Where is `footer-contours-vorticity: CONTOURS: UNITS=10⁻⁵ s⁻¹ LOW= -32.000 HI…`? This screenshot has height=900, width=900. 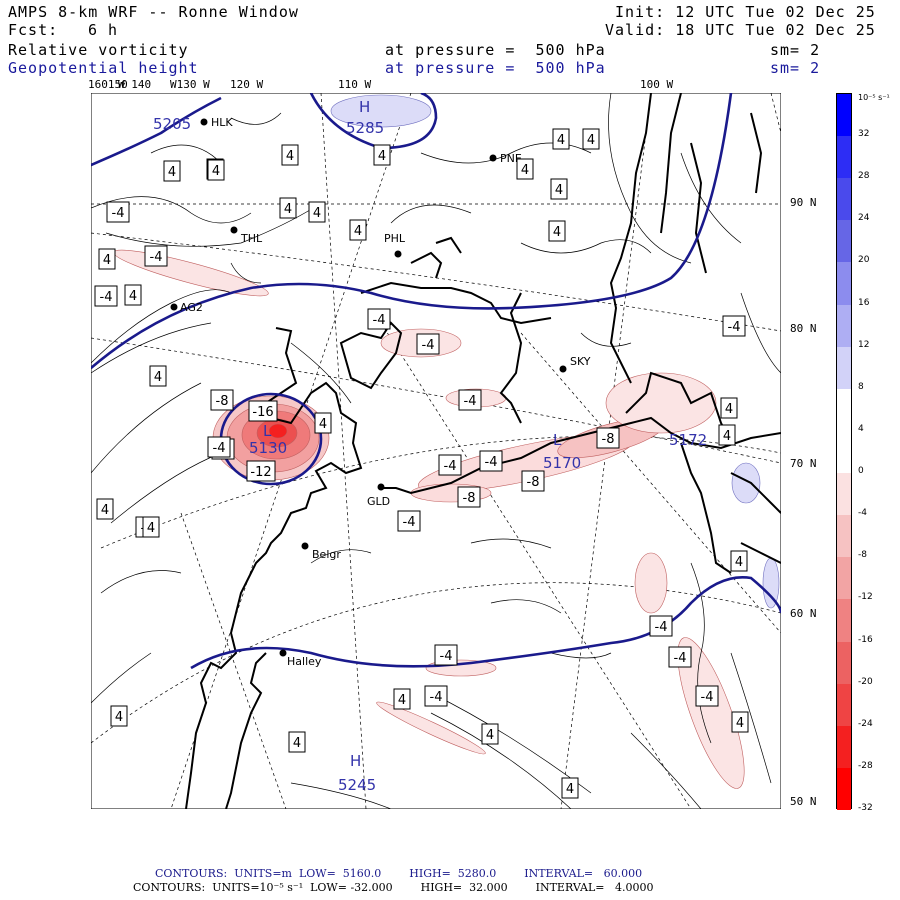 footer-contours-vorticity: CONTOURS: UNITS=10⁻⁵ s⁻¹ LOW= -32.000 HI… is located at coordinates (393, 887).